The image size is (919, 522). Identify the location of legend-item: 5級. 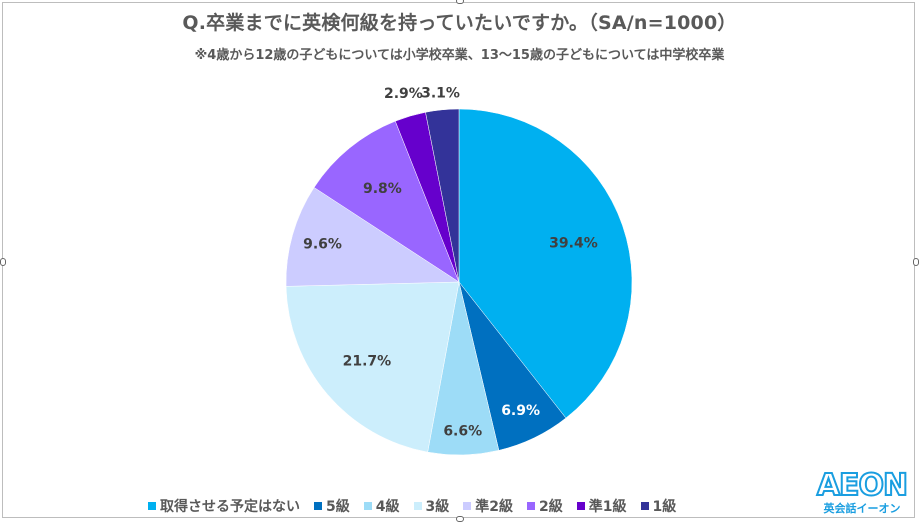
(332, 506).